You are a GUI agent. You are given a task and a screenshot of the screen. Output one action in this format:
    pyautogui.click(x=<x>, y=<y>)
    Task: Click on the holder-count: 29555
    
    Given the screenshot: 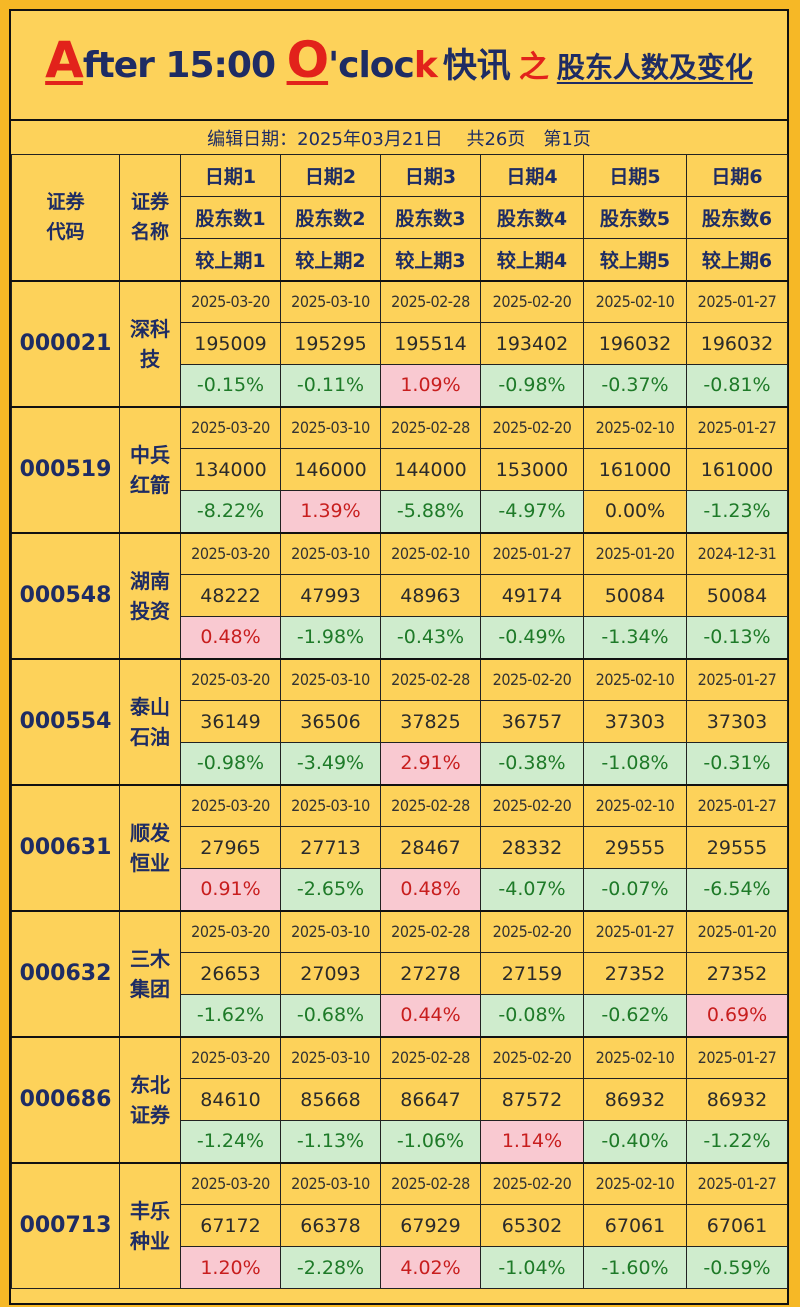 What is the action you would take?
    pyautogui.click(x=635, y=847)
    